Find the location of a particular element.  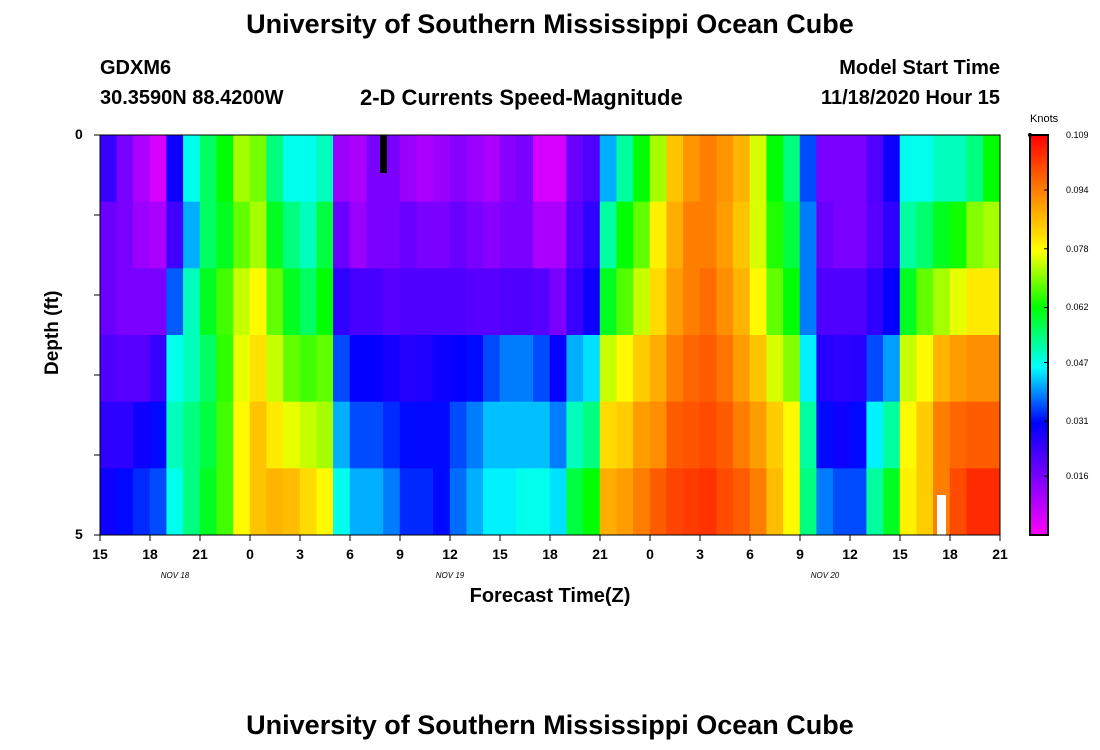

date-label: NOV 18 is located at coordinates (175, 575).